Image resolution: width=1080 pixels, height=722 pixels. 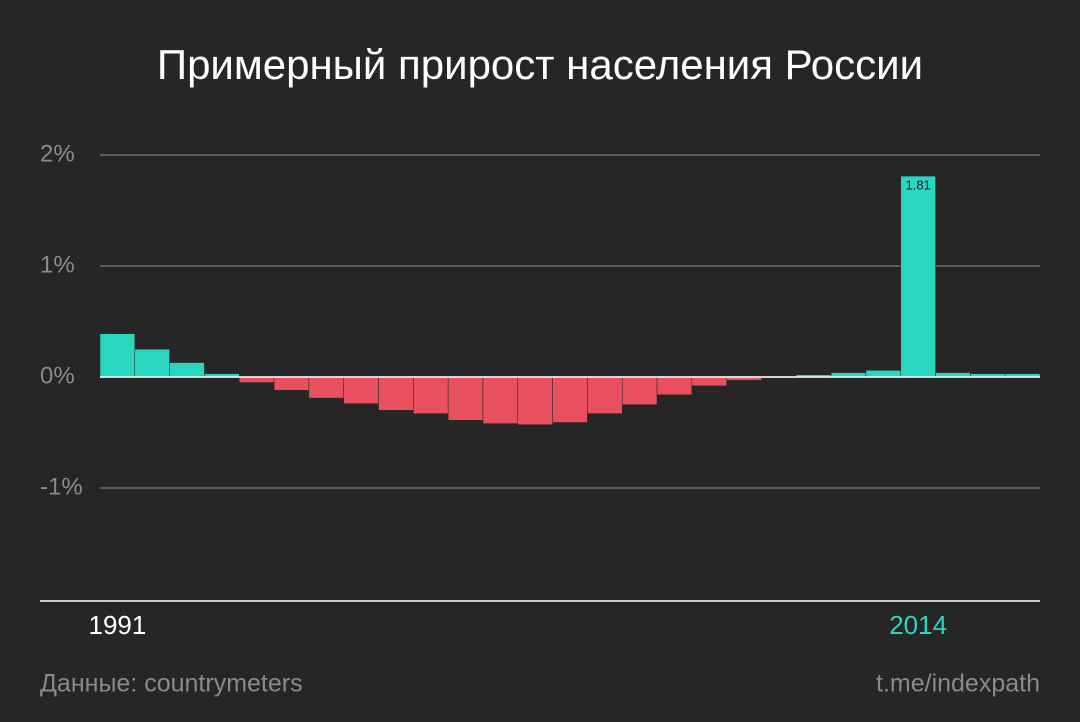 I want to click on credit: t.me/indexpath, so click(x=958, y=684).